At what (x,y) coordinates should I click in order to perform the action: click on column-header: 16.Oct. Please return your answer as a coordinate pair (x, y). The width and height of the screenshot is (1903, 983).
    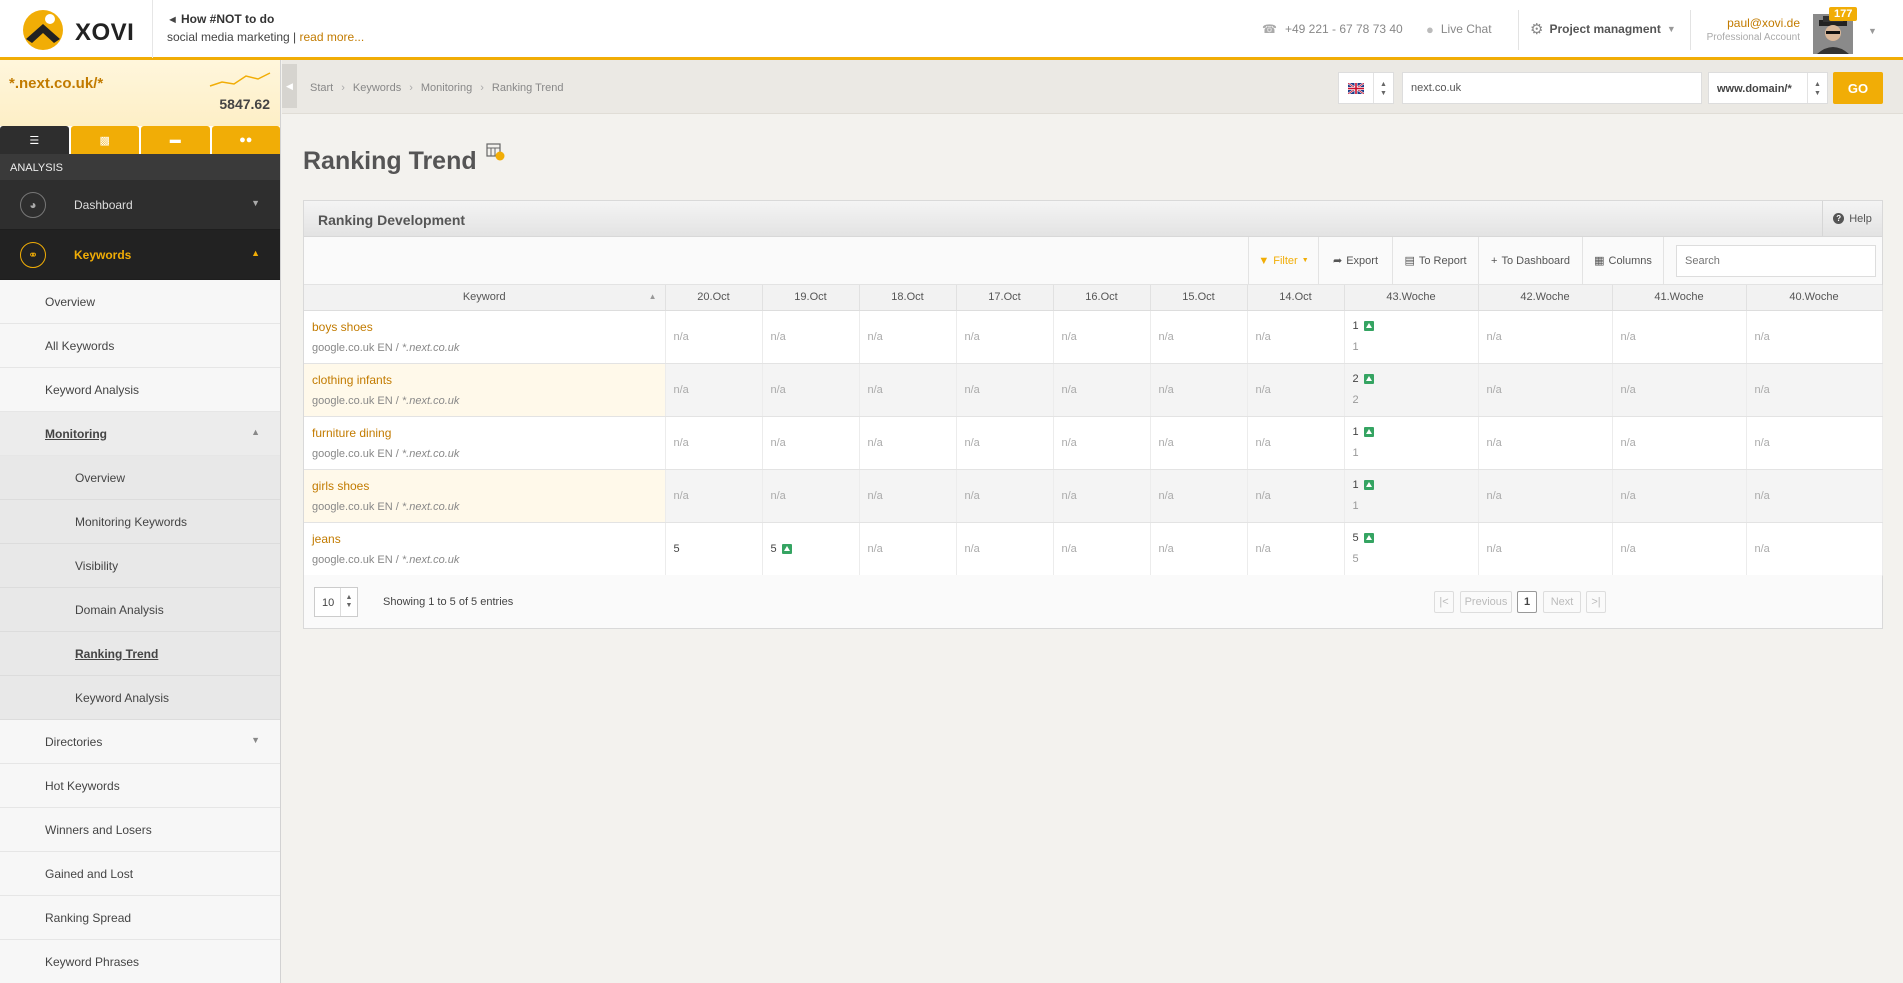
    Looking at the image, I should click on (1102, 298).